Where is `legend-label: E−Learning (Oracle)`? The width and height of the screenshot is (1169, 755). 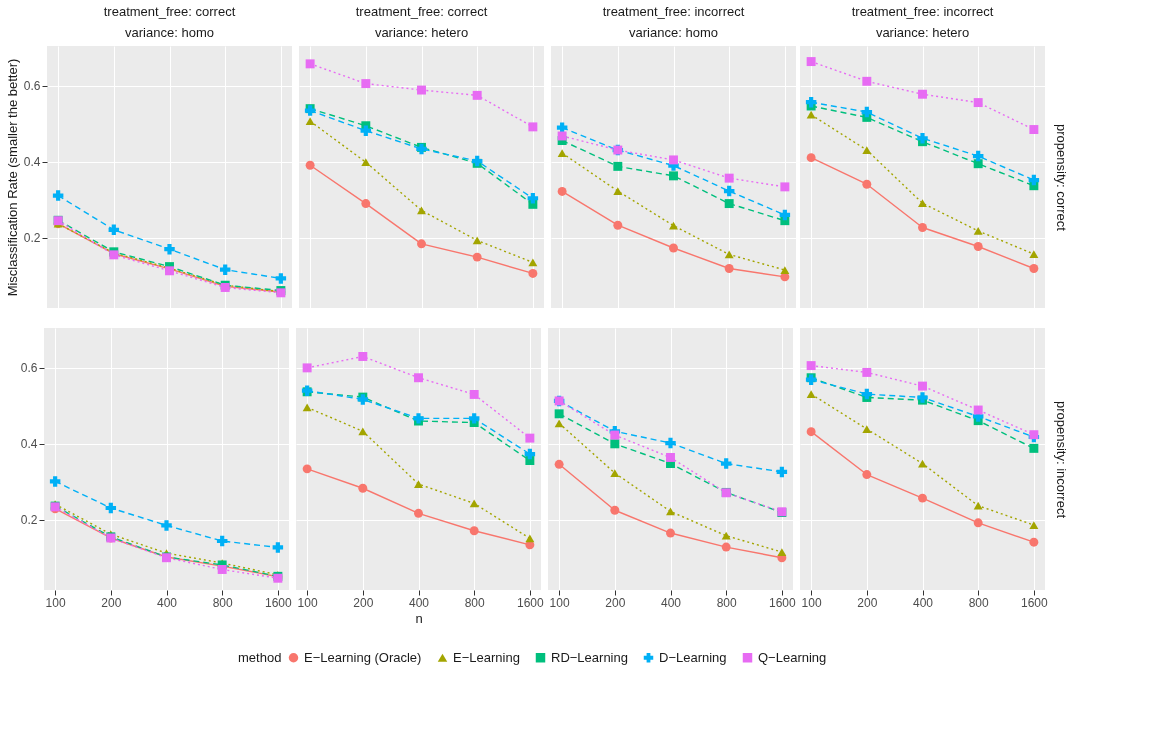
legend-label: E−Learning (Oracle) is located at coordinates (363, 657).